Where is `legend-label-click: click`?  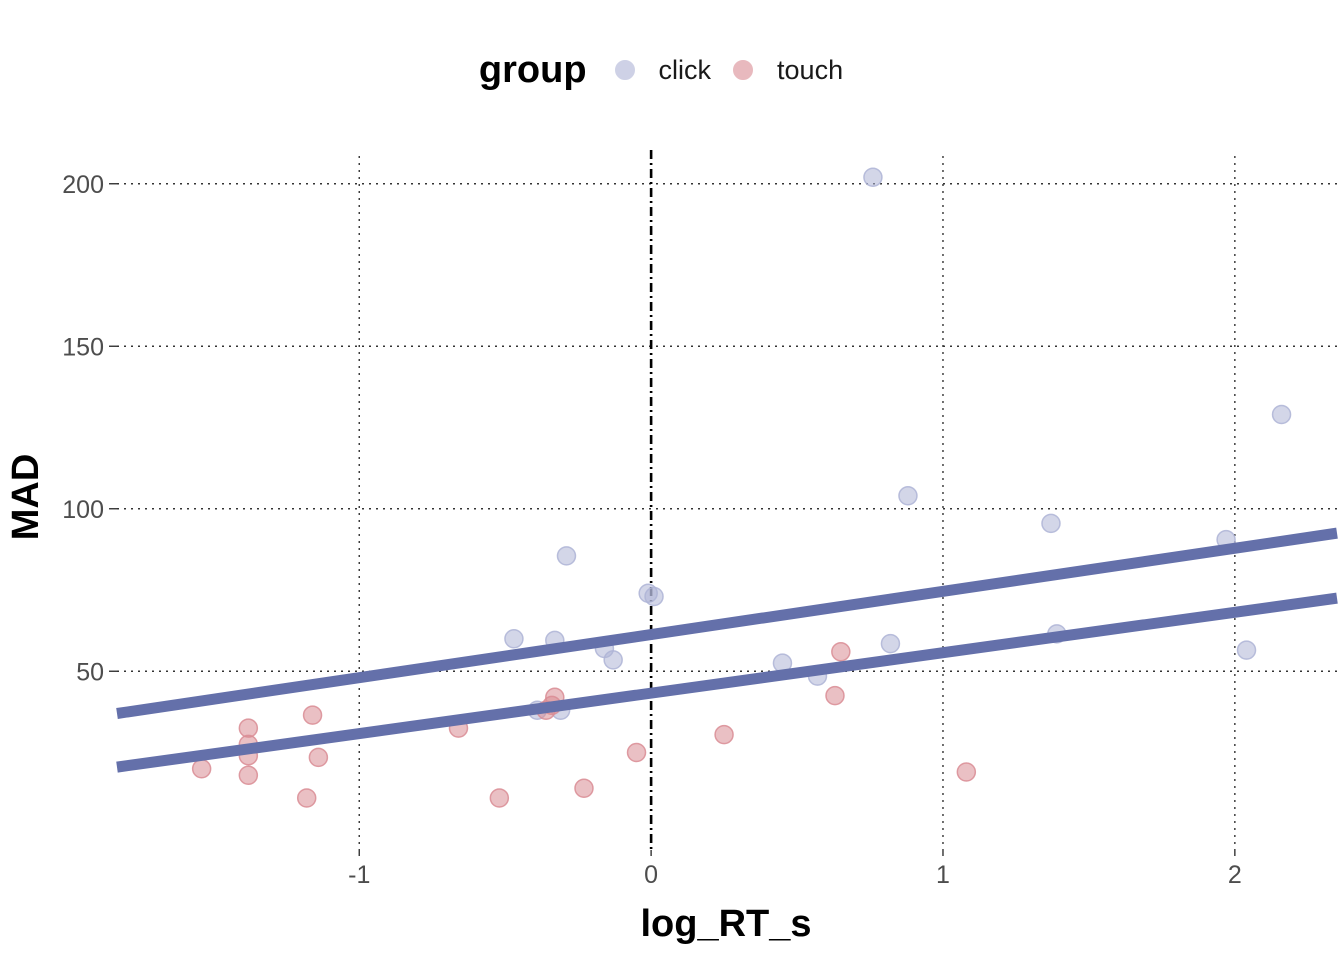 legend-label-click: click is located at coordinates (685, 69).